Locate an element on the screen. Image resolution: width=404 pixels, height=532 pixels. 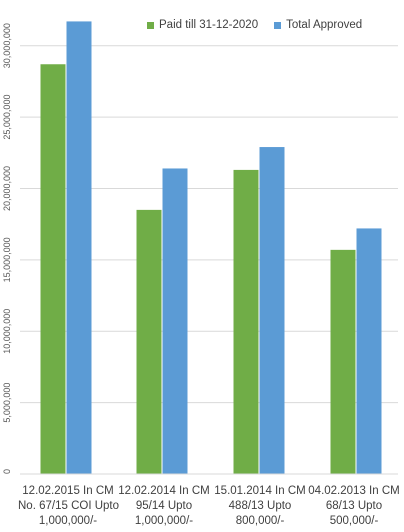
legend: Paid till 31-12-2020 Total Approved is located at coordinates (254, 25).